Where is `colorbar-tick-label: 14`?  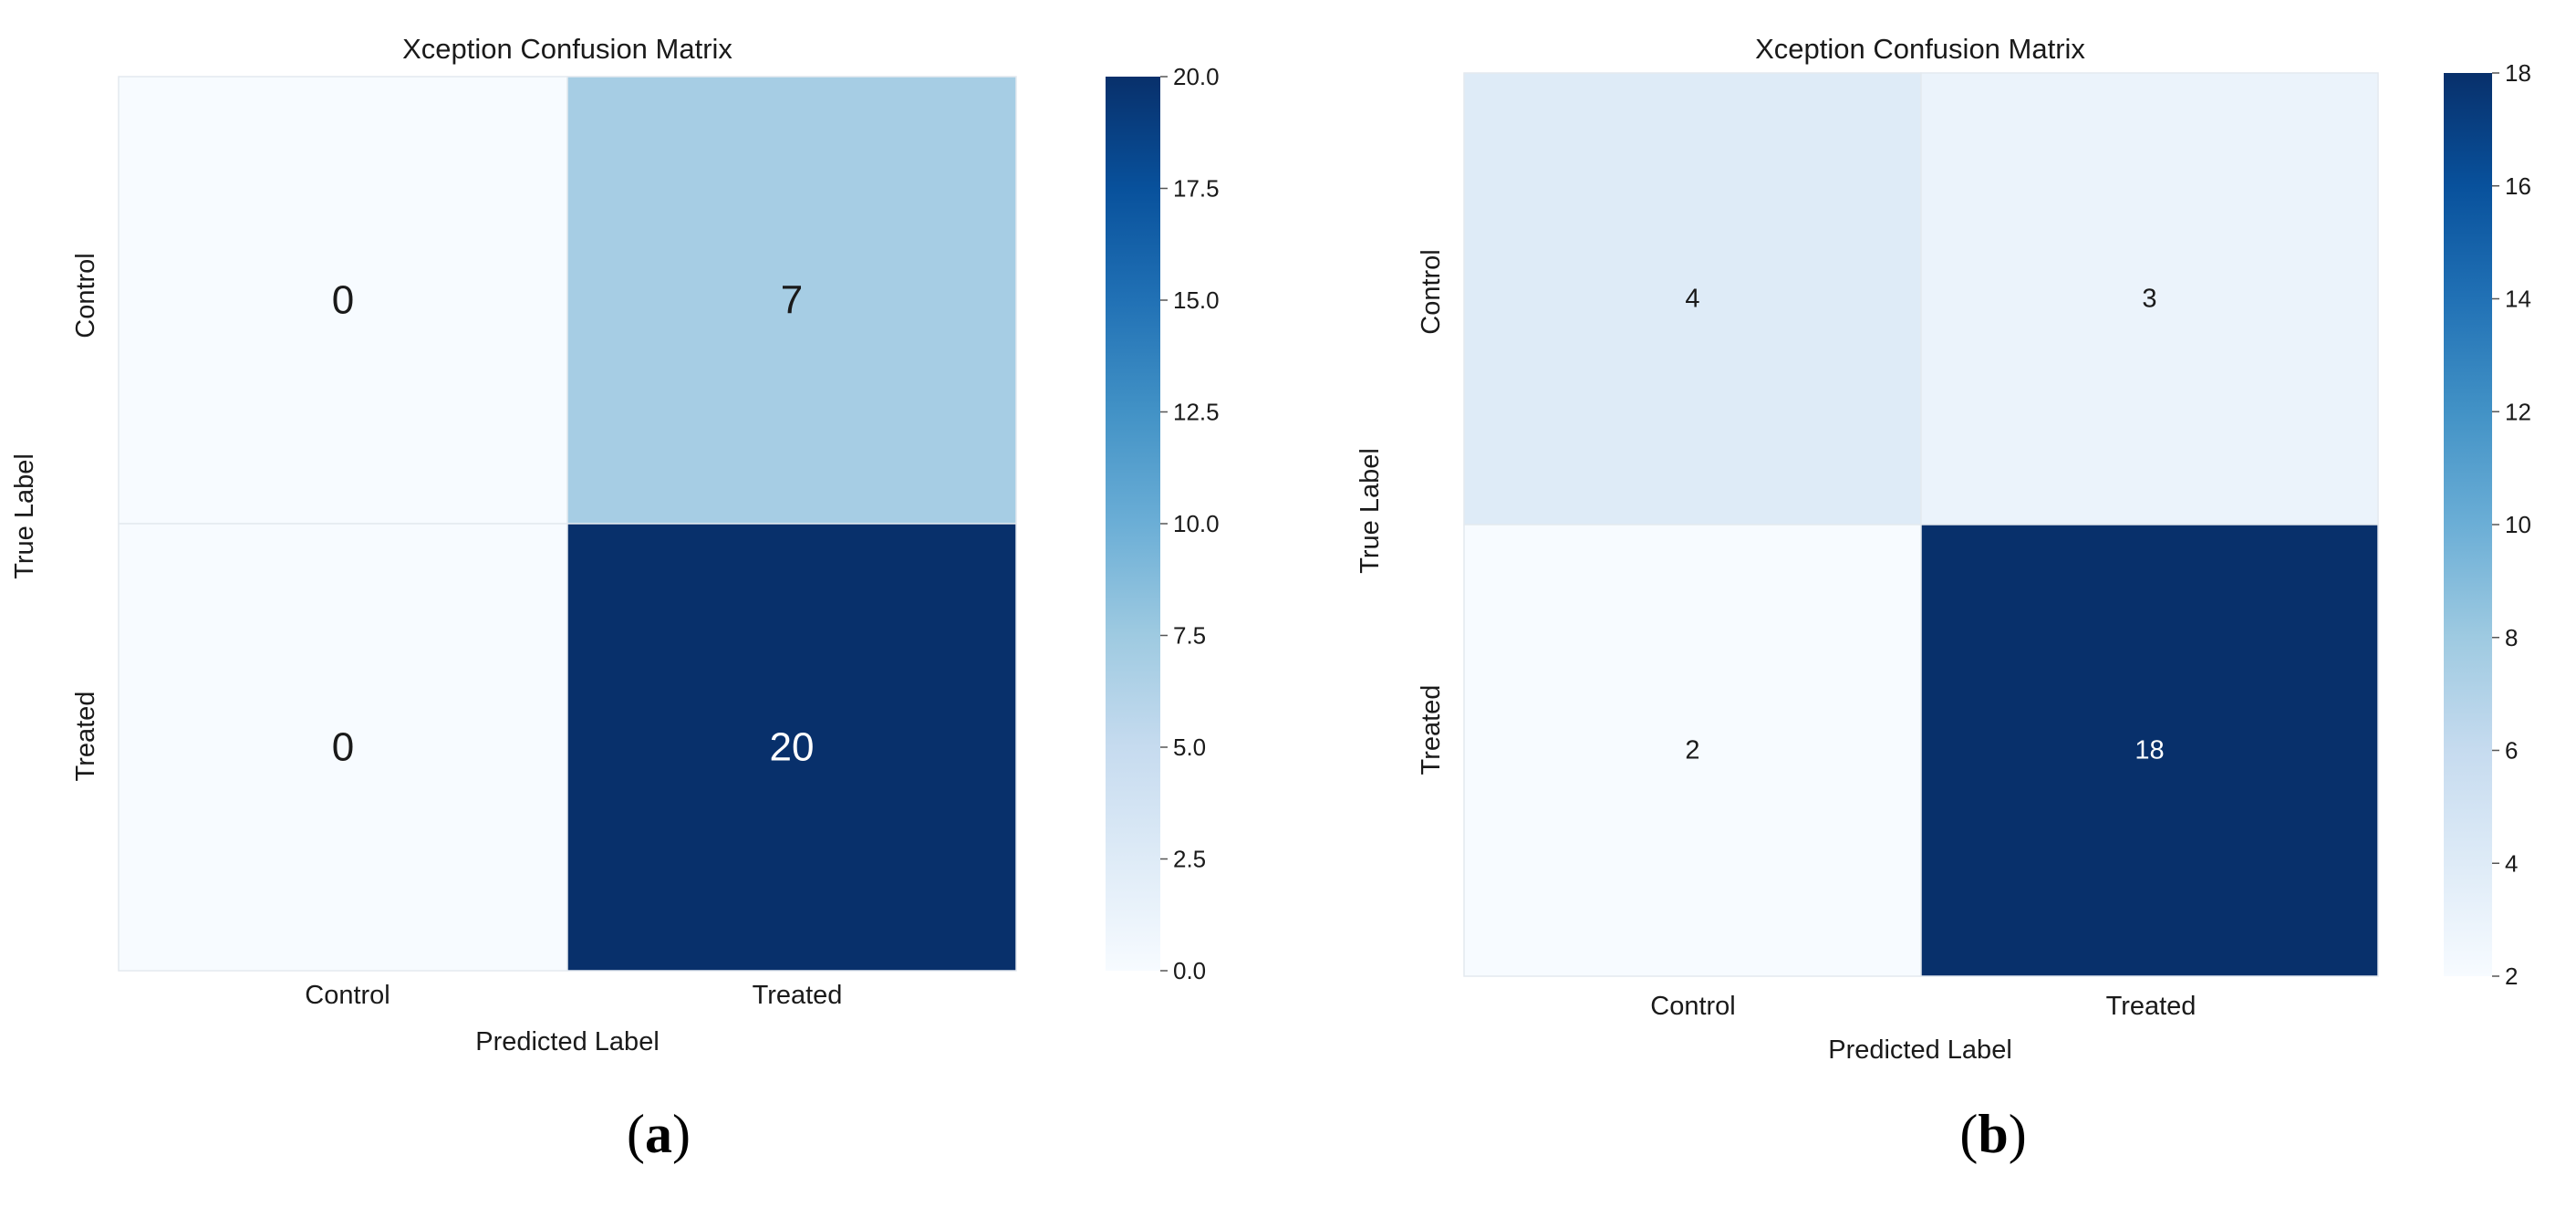 colorbar-tick-label: 14 is located at coordinates (2518, 299).